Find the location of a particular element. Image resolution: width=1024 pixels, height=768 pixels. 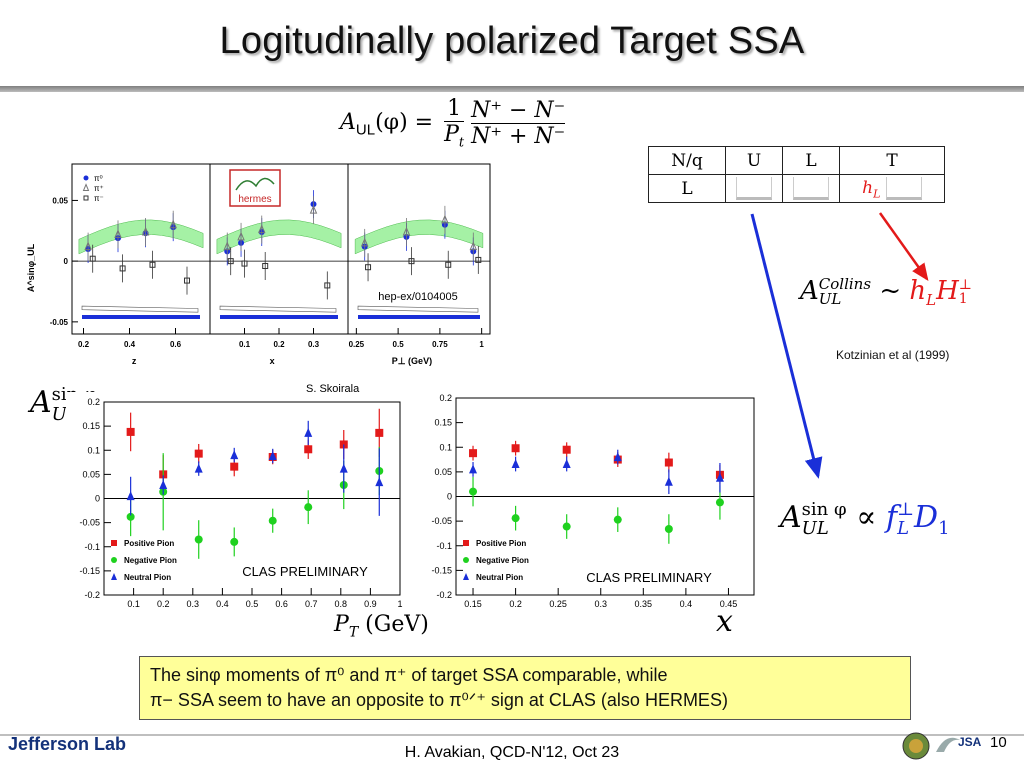

annotation-bg is located at coordinates (649, 577).